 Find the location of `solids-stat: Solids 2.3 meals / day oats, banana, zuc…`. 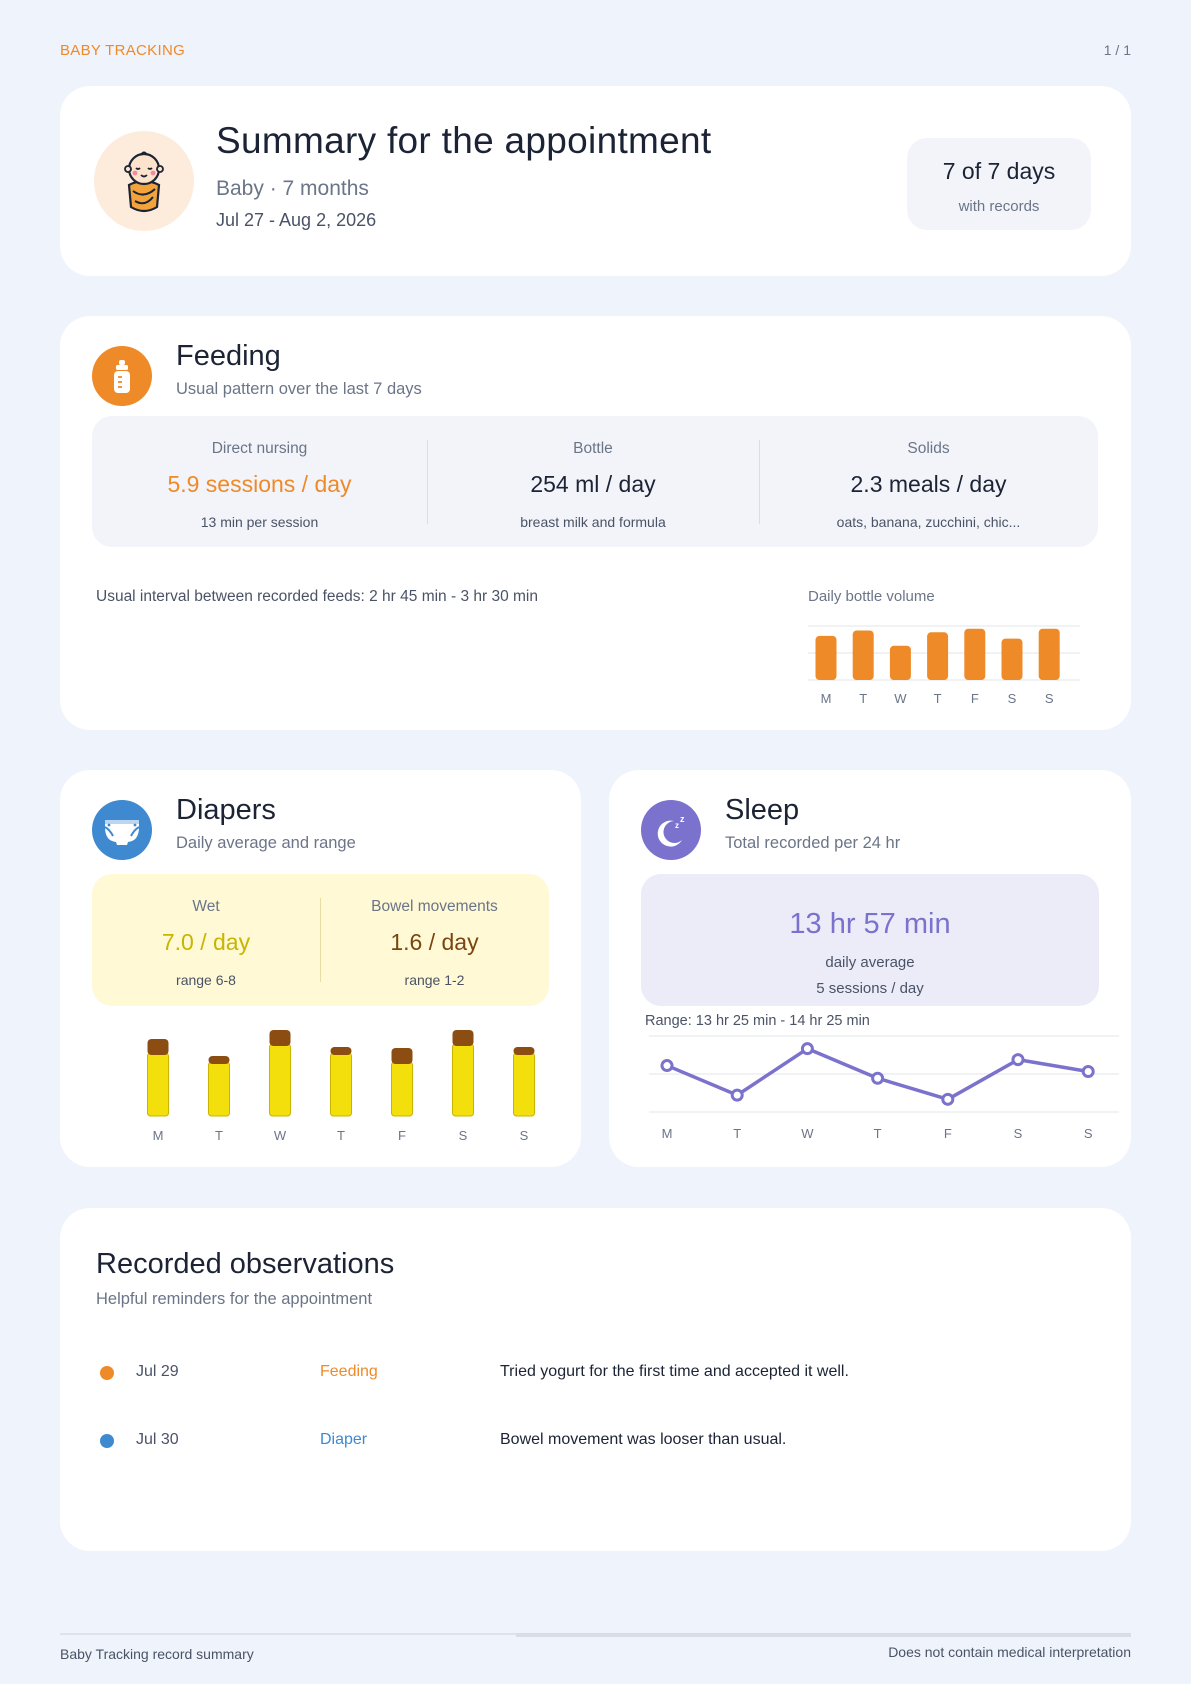

solids-stat: Solids 2.3 meals / day oats, banana, zuc… is located at coordinates (928, 481).